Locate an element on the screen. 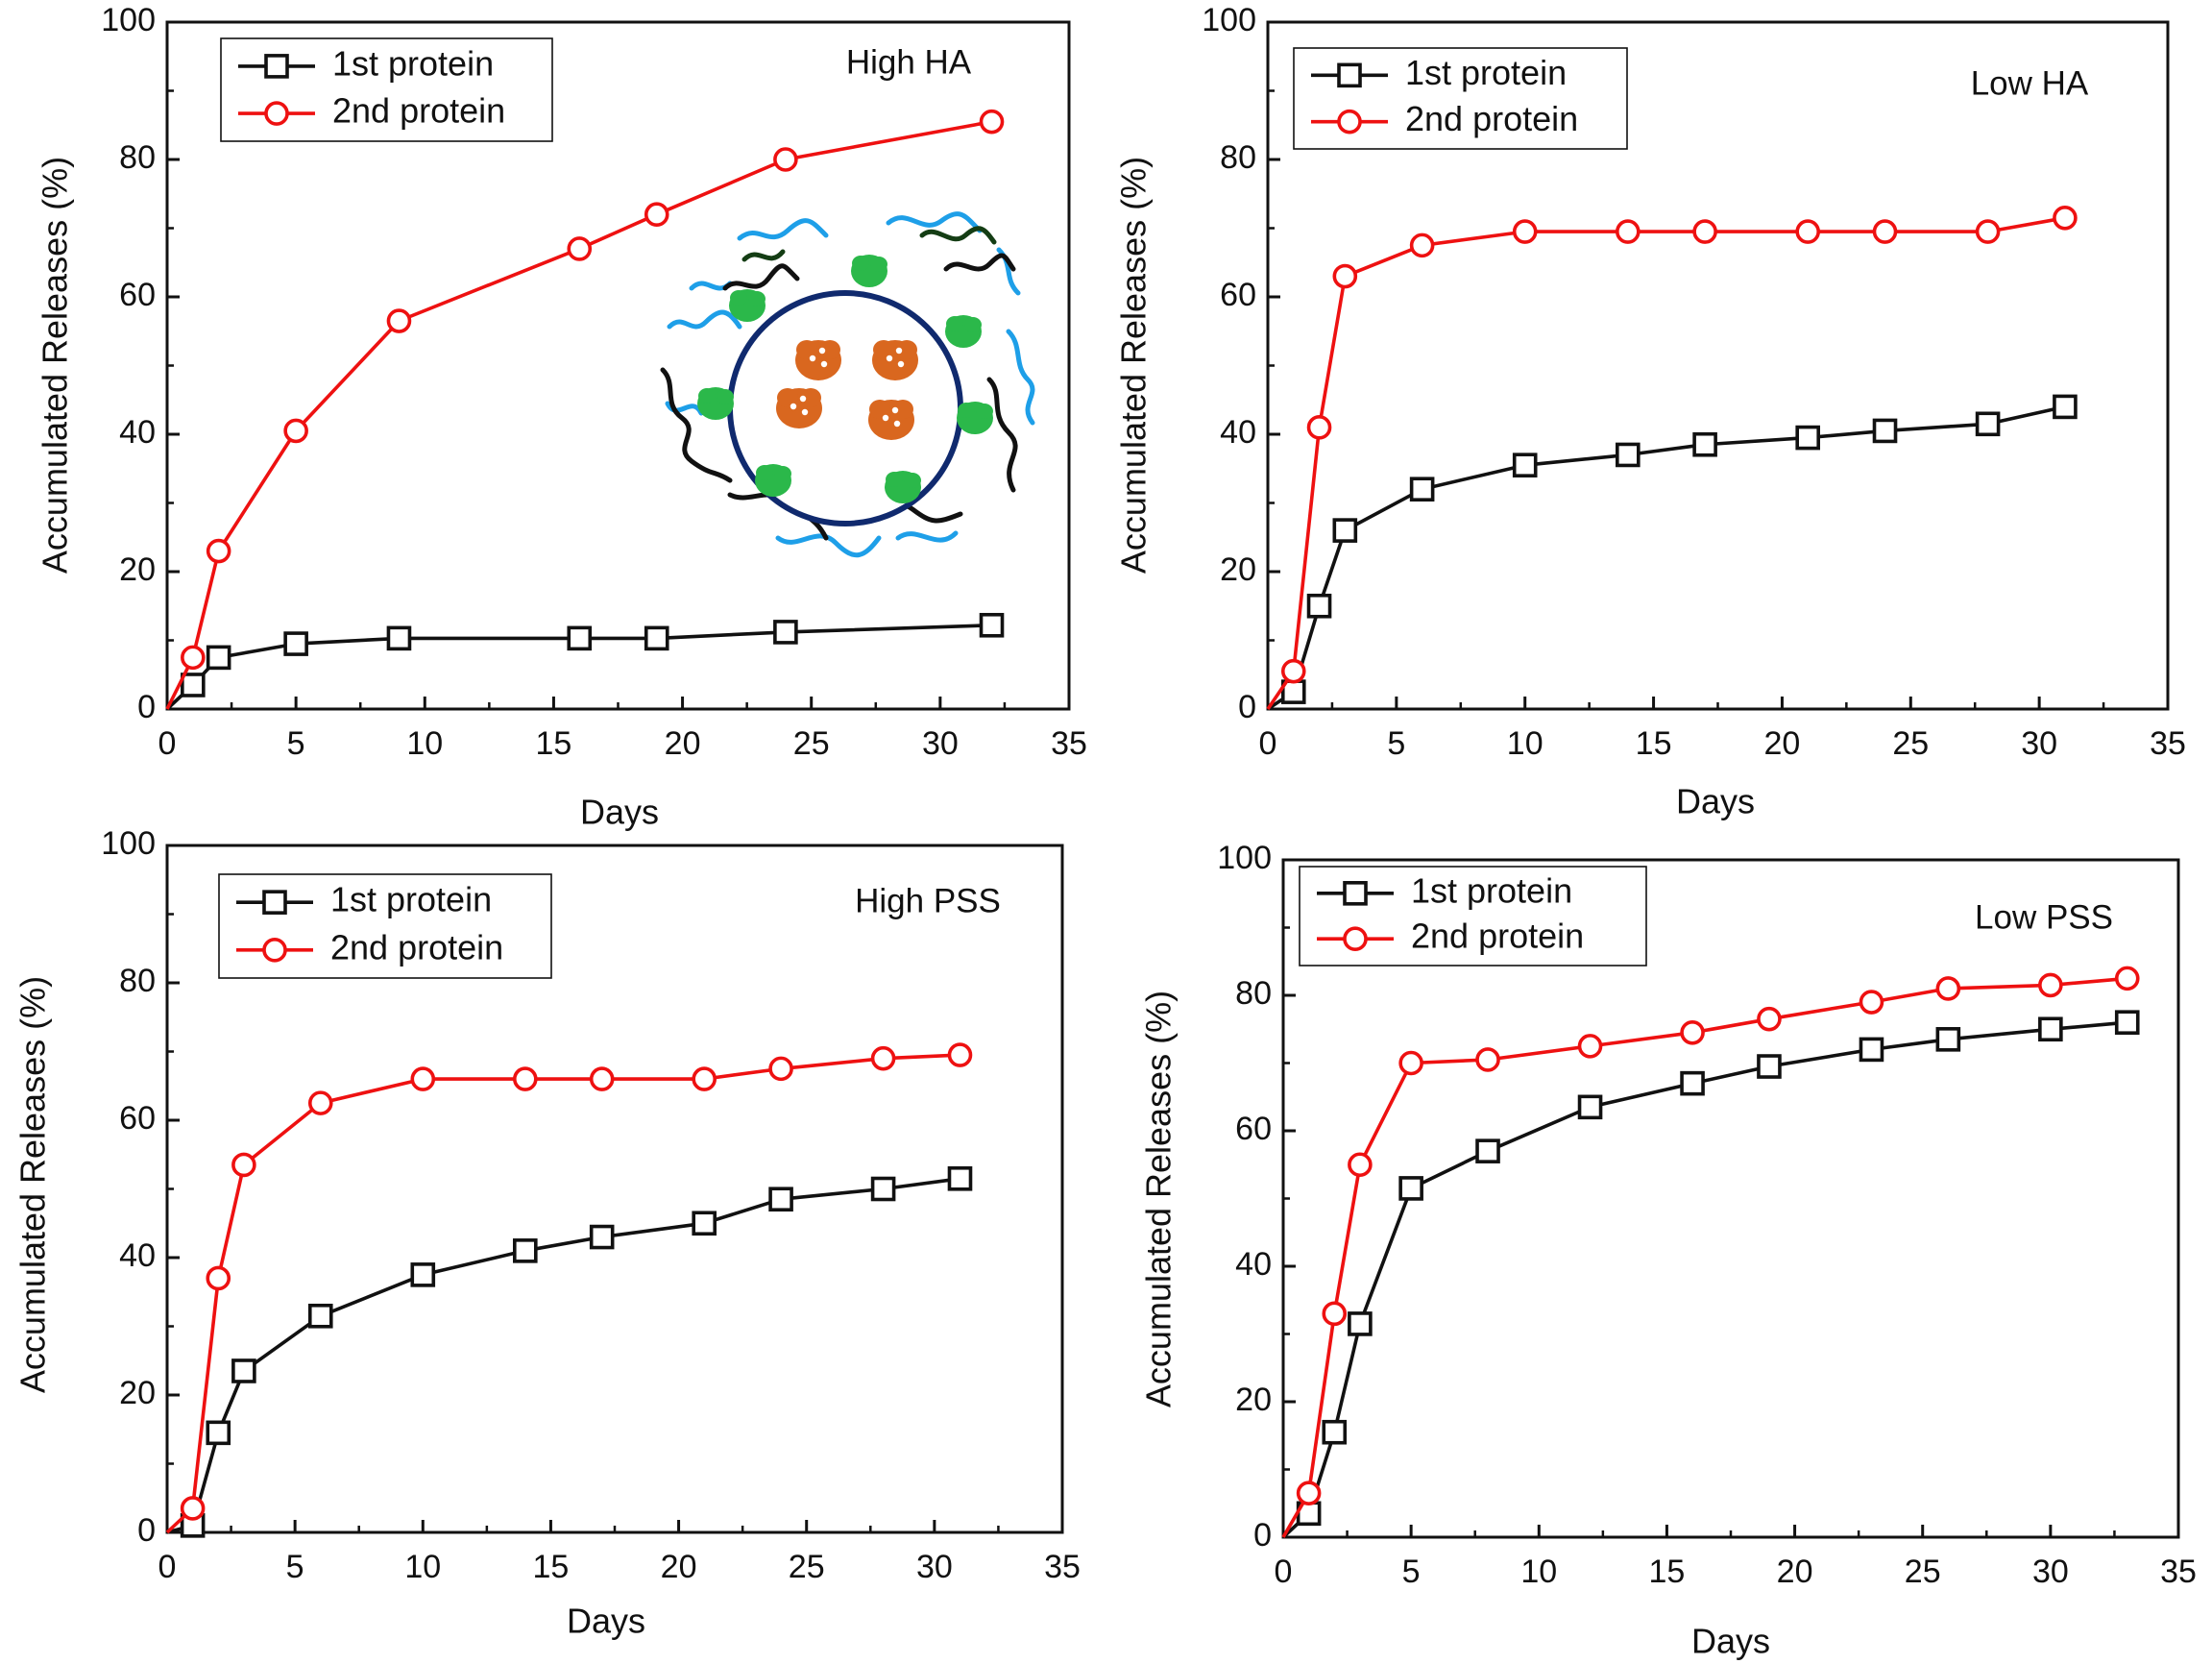  panel-title: Low HA is located at coordinates (2030, 83).